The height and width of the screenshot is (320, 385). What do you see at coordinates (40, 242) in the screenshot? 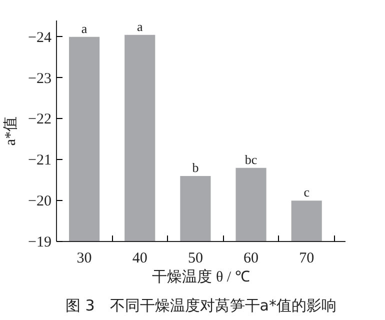
I see `y-tick-label: −19` at bounding box center [40, 242].